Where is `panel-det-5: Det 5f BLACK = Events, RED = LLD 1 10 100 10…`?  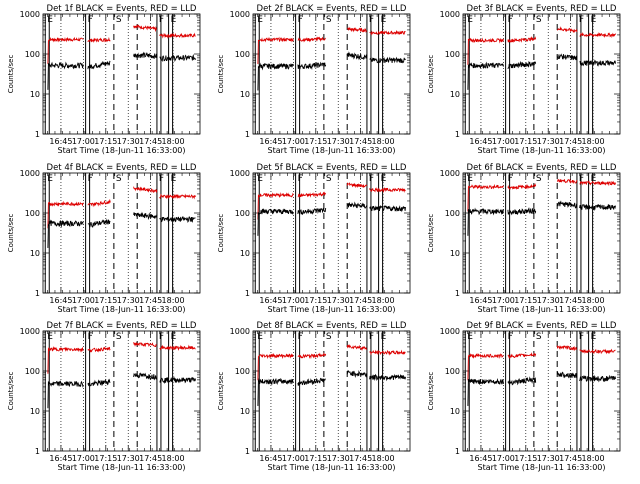
panel-det-5: Det 5f BLACK = Events, RED = LLD 1 10 100 10… is located at coordinates (314, 238).